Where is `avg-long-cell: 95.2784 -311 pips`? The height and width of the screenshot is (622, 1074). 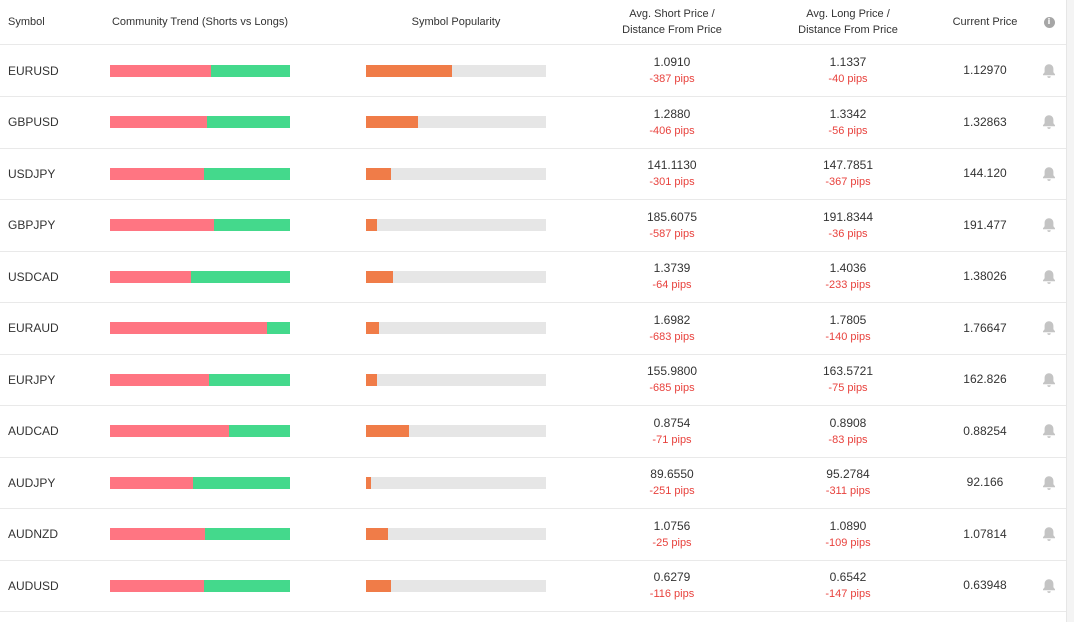 avg-long-cell: 95.2784 -311 pips is located at coordinates (848, 482).